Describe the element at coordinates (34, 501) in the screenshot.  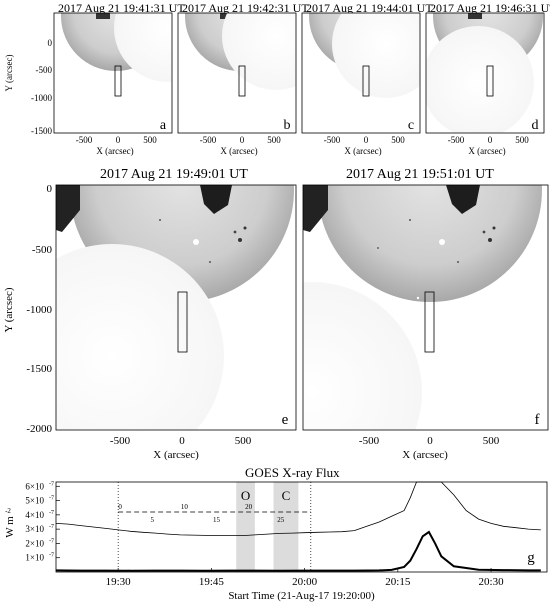
I see `y-tick-label-4: 5×10` at that location.